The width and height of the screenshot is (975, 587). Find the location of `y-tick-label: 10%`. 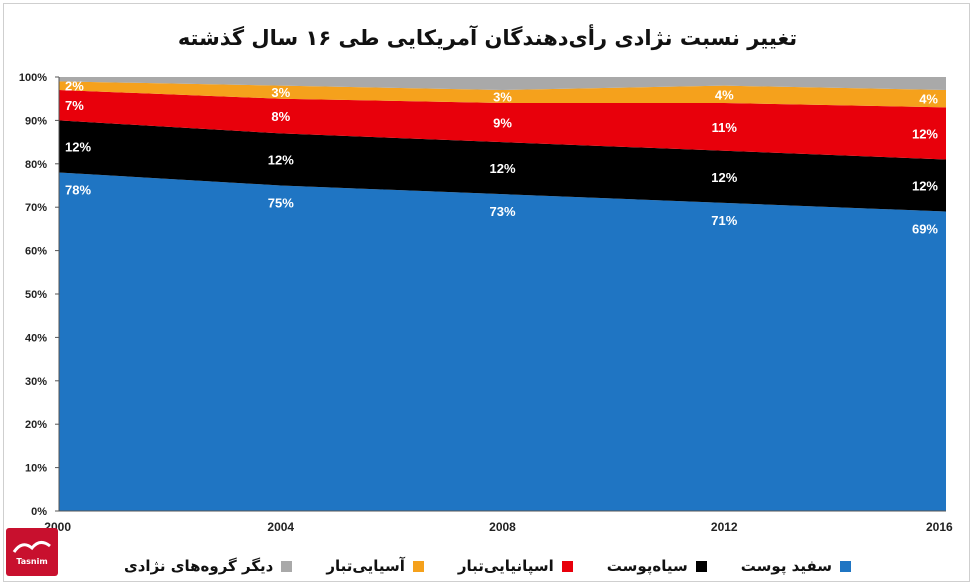

y-tick-label: 10% is located at coordinates (36, 469).